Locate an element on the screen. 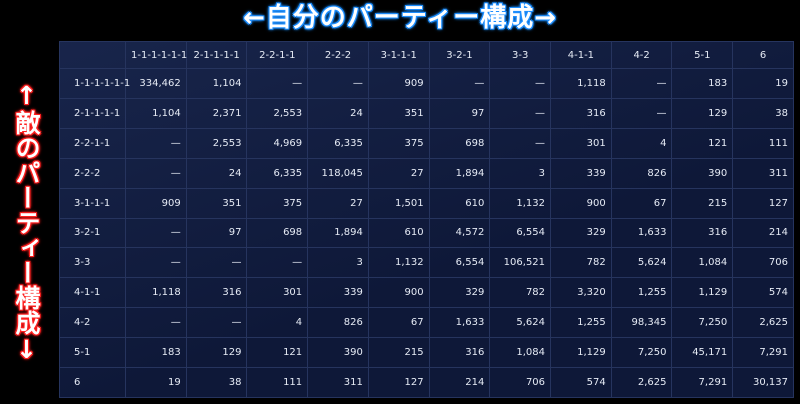 The height and width of the screenshot is (404, 800). enemy-party-composition-label: ↑敵のパーティー構成↓ is located at coordinates (26, 222).